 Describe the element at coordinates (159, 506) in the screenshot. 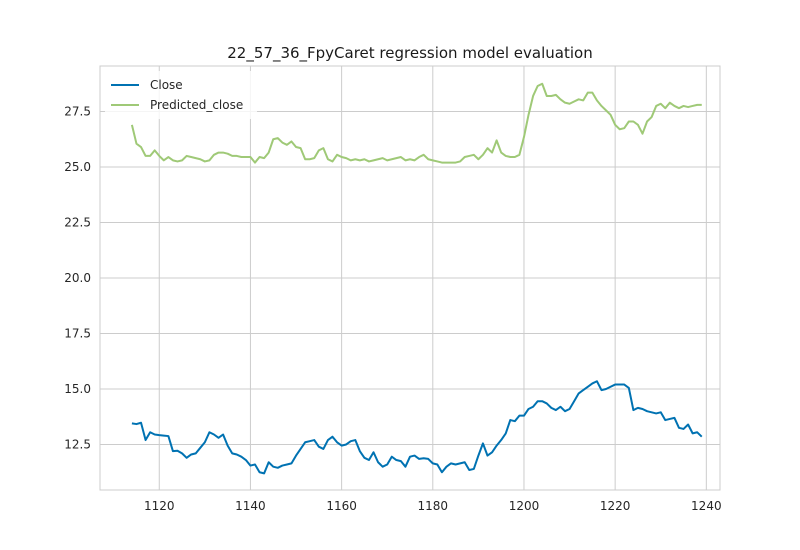

I see `x-tick-label: 1120` at that location.